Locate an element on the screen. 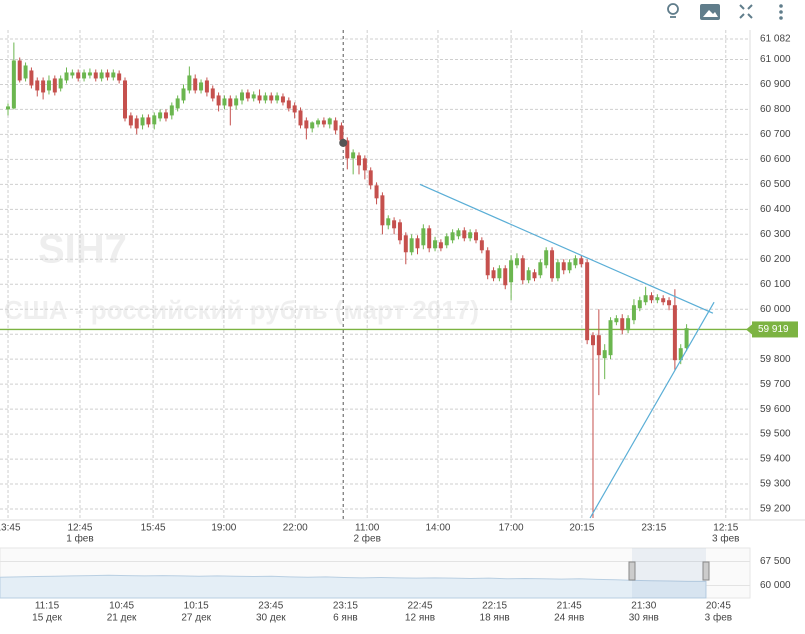 This screenshot has height=634, width=805. trendline is located at coordinates (652, 410).